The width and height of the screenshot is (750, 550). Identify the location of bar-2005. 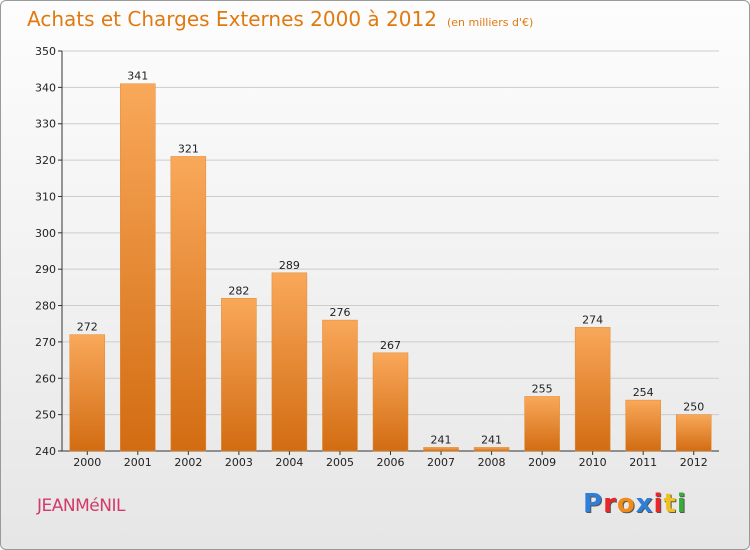
(340, 385).